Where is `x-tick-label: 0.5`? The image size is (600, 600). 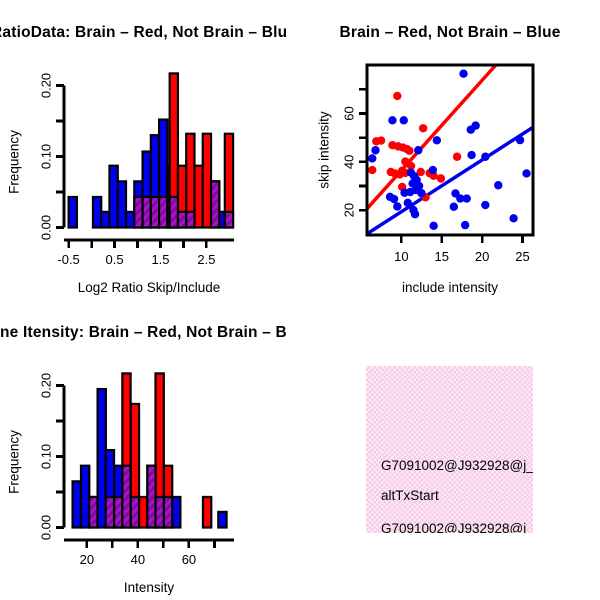
x-tick-label: 0.5 is located at coordinates (115, 259).